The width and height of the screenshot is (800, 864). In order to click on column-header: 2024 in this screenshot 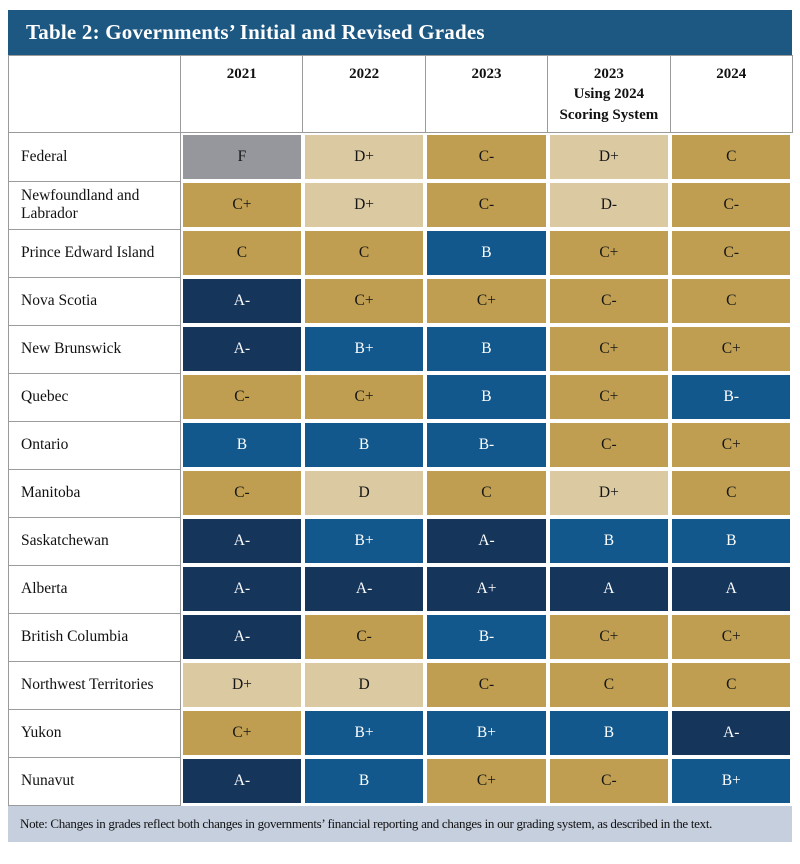, I will do `click(731, 94)`.